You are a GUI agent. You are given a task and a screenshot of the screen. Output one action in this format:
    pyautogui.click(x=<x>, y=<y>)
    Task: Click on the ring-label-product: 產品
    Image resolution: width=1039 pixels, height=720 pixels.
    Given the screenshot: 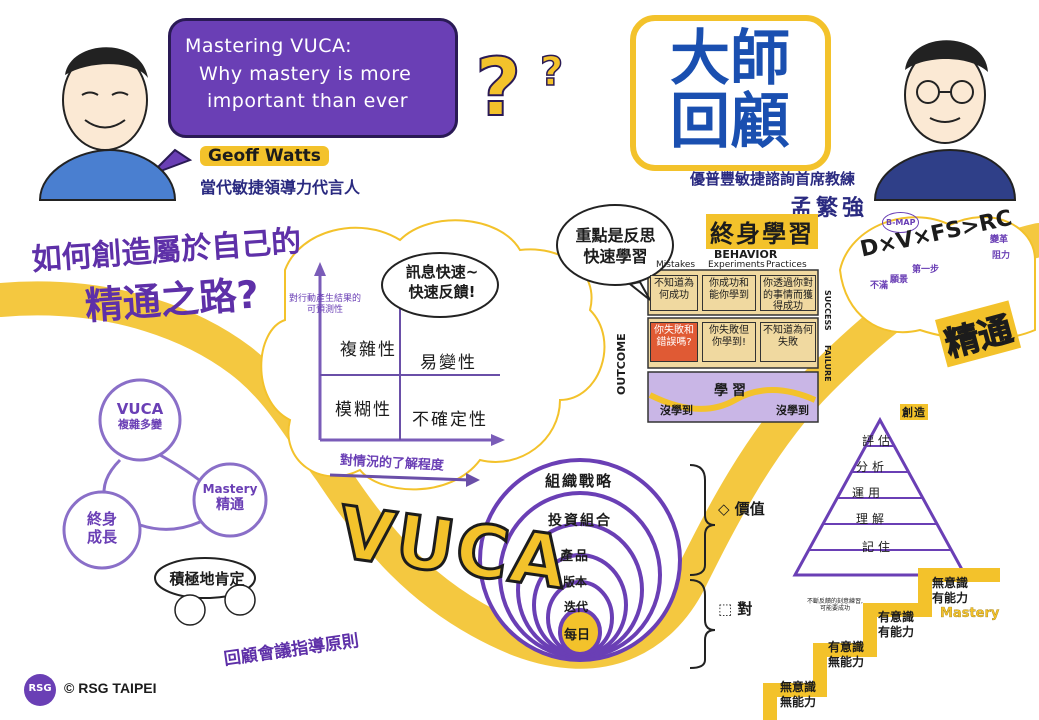 What is the action you would take?
    pyautogui.click(x=575, y=556)
    